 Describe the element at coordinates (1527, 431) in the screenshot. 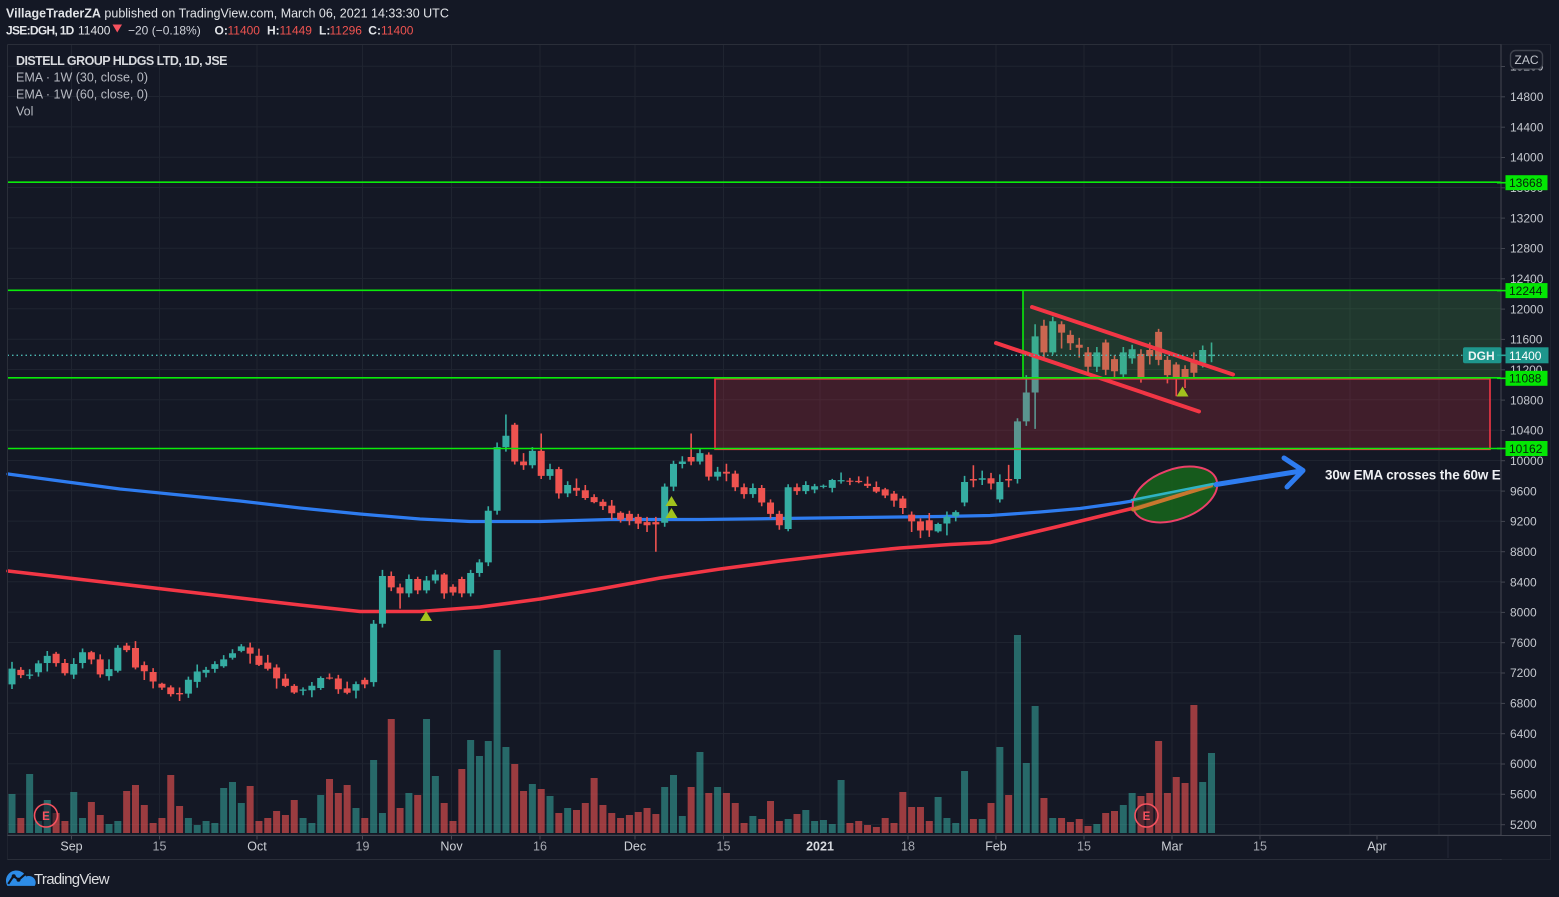

I see `svg-text: 10400` at that location.